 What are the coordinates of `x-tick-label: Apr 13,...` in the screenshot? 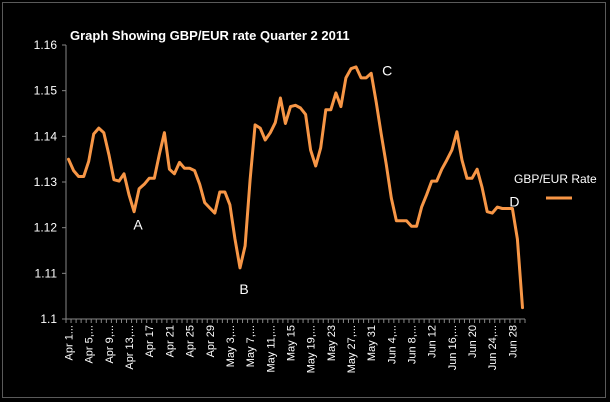 It's located at (130, 347).